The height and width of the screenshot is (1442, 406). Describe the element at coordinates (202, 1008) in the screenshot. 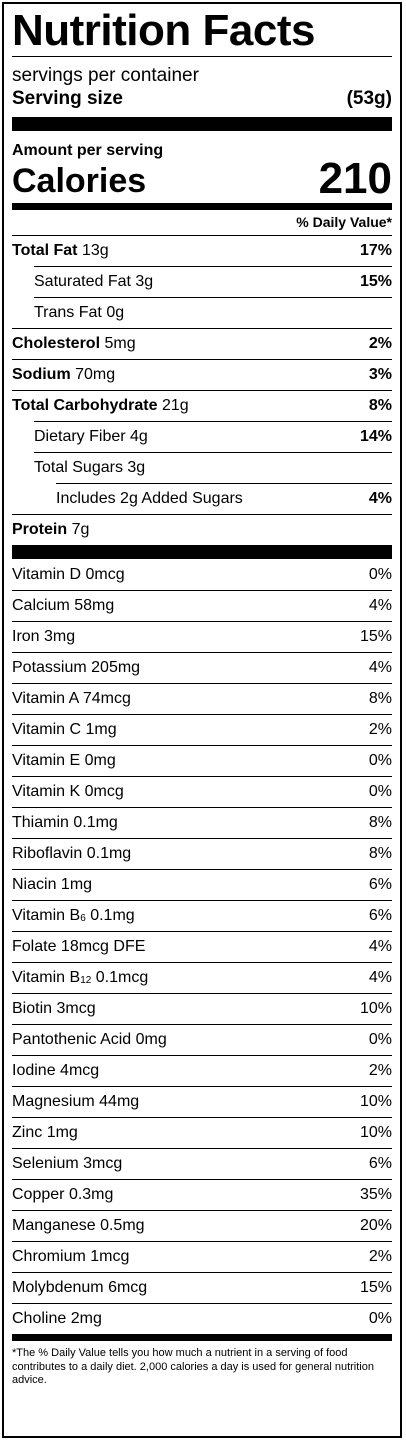

I see `vitamin-row: Biotin 3mcg 10%` at that location.